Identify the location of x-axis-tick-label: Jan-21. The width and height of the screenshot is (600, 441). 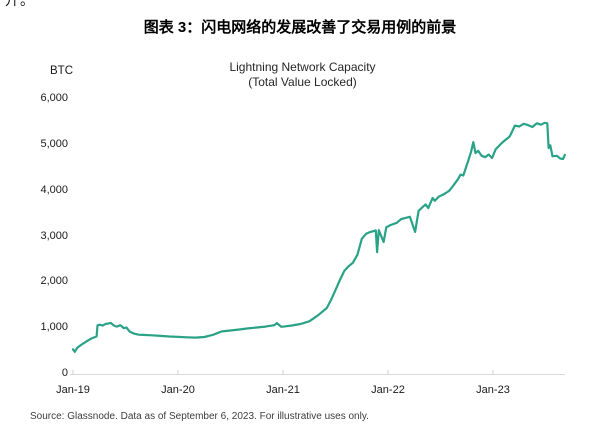
(283, 390).